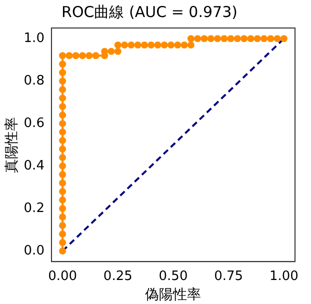 This screenshot has height=304, width=311. I want to click on y-tick-label: 0.0, so click(34, 250).